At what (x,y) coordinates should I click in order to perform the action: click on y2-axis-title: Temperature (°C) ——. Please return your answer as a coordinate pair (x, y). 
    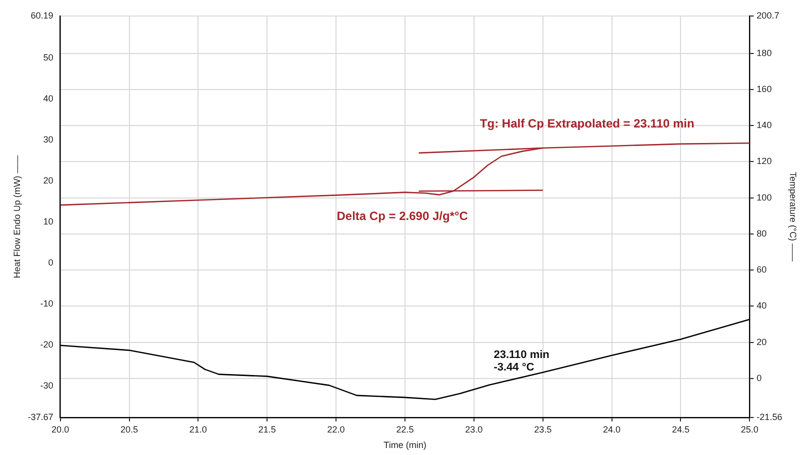
    Looking at the image, I should click on (793, 217).